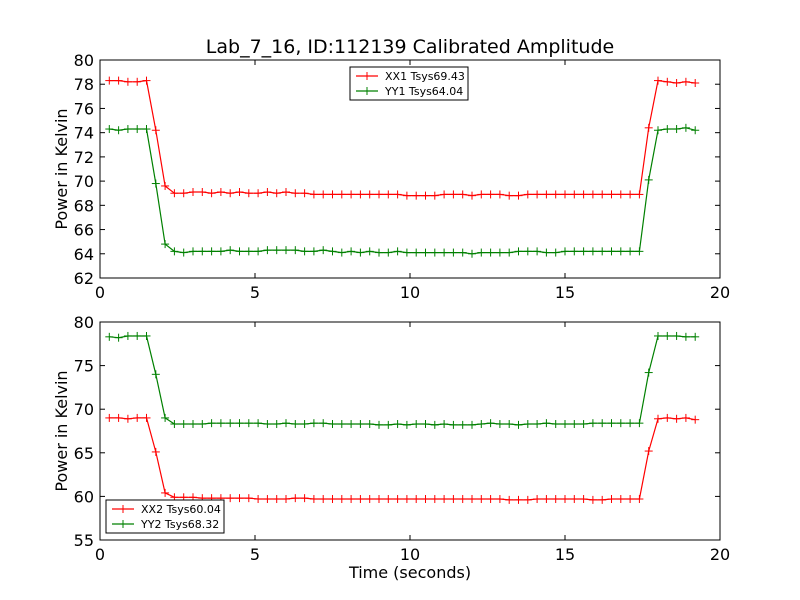 The image size is (800, 600). What do you see at coordinates (84, 84) in the screenshot?
I see `top-y-tick-label: 78` at bounding box center [84, 84].